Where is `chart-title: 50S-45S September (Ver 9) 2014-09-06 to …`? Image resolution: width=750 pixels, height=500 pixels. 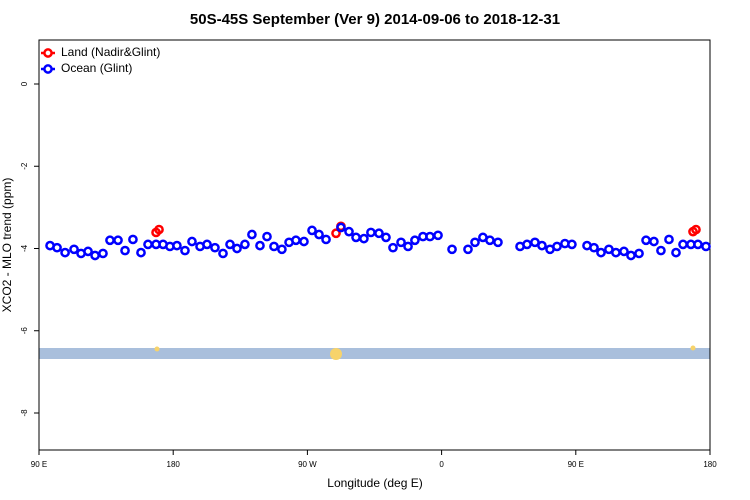
chart-title: 50S-45S September (Ver 9) 2014-09-06 to … is located at coordinates (375, 19).